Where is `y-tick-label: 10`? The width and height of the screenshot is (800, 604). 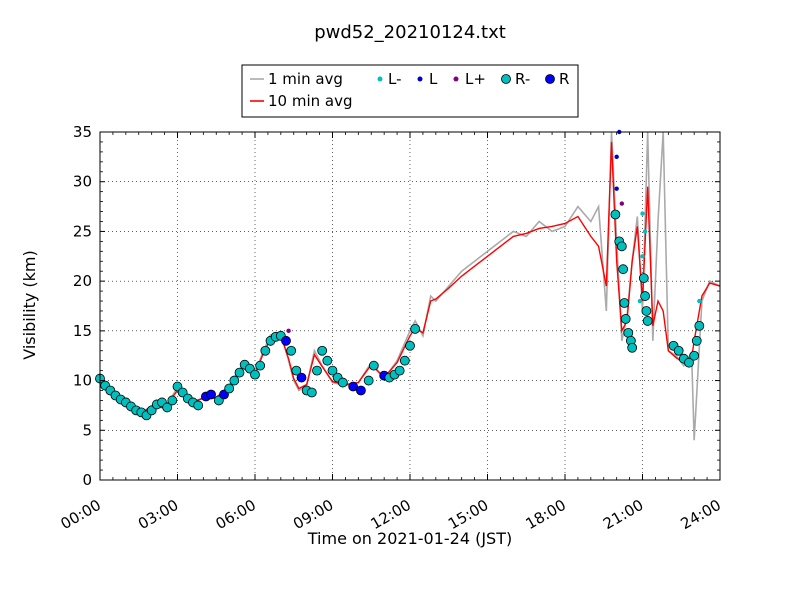 y-tick-label: 10 is located at coordinates (82, 381).